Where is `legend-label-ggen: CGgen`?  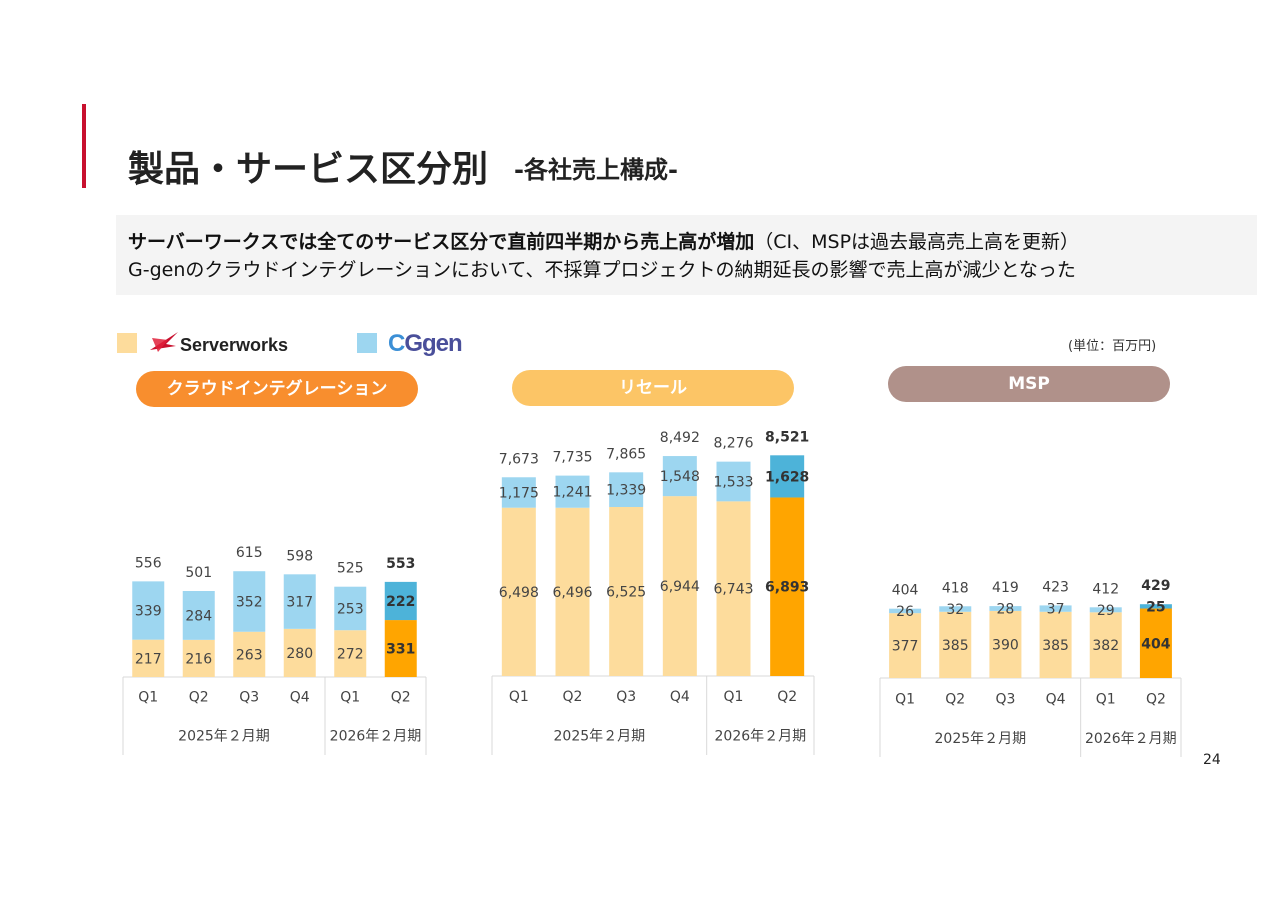 legend-label-ggen: CGgen is located at coordinates (425, 343).